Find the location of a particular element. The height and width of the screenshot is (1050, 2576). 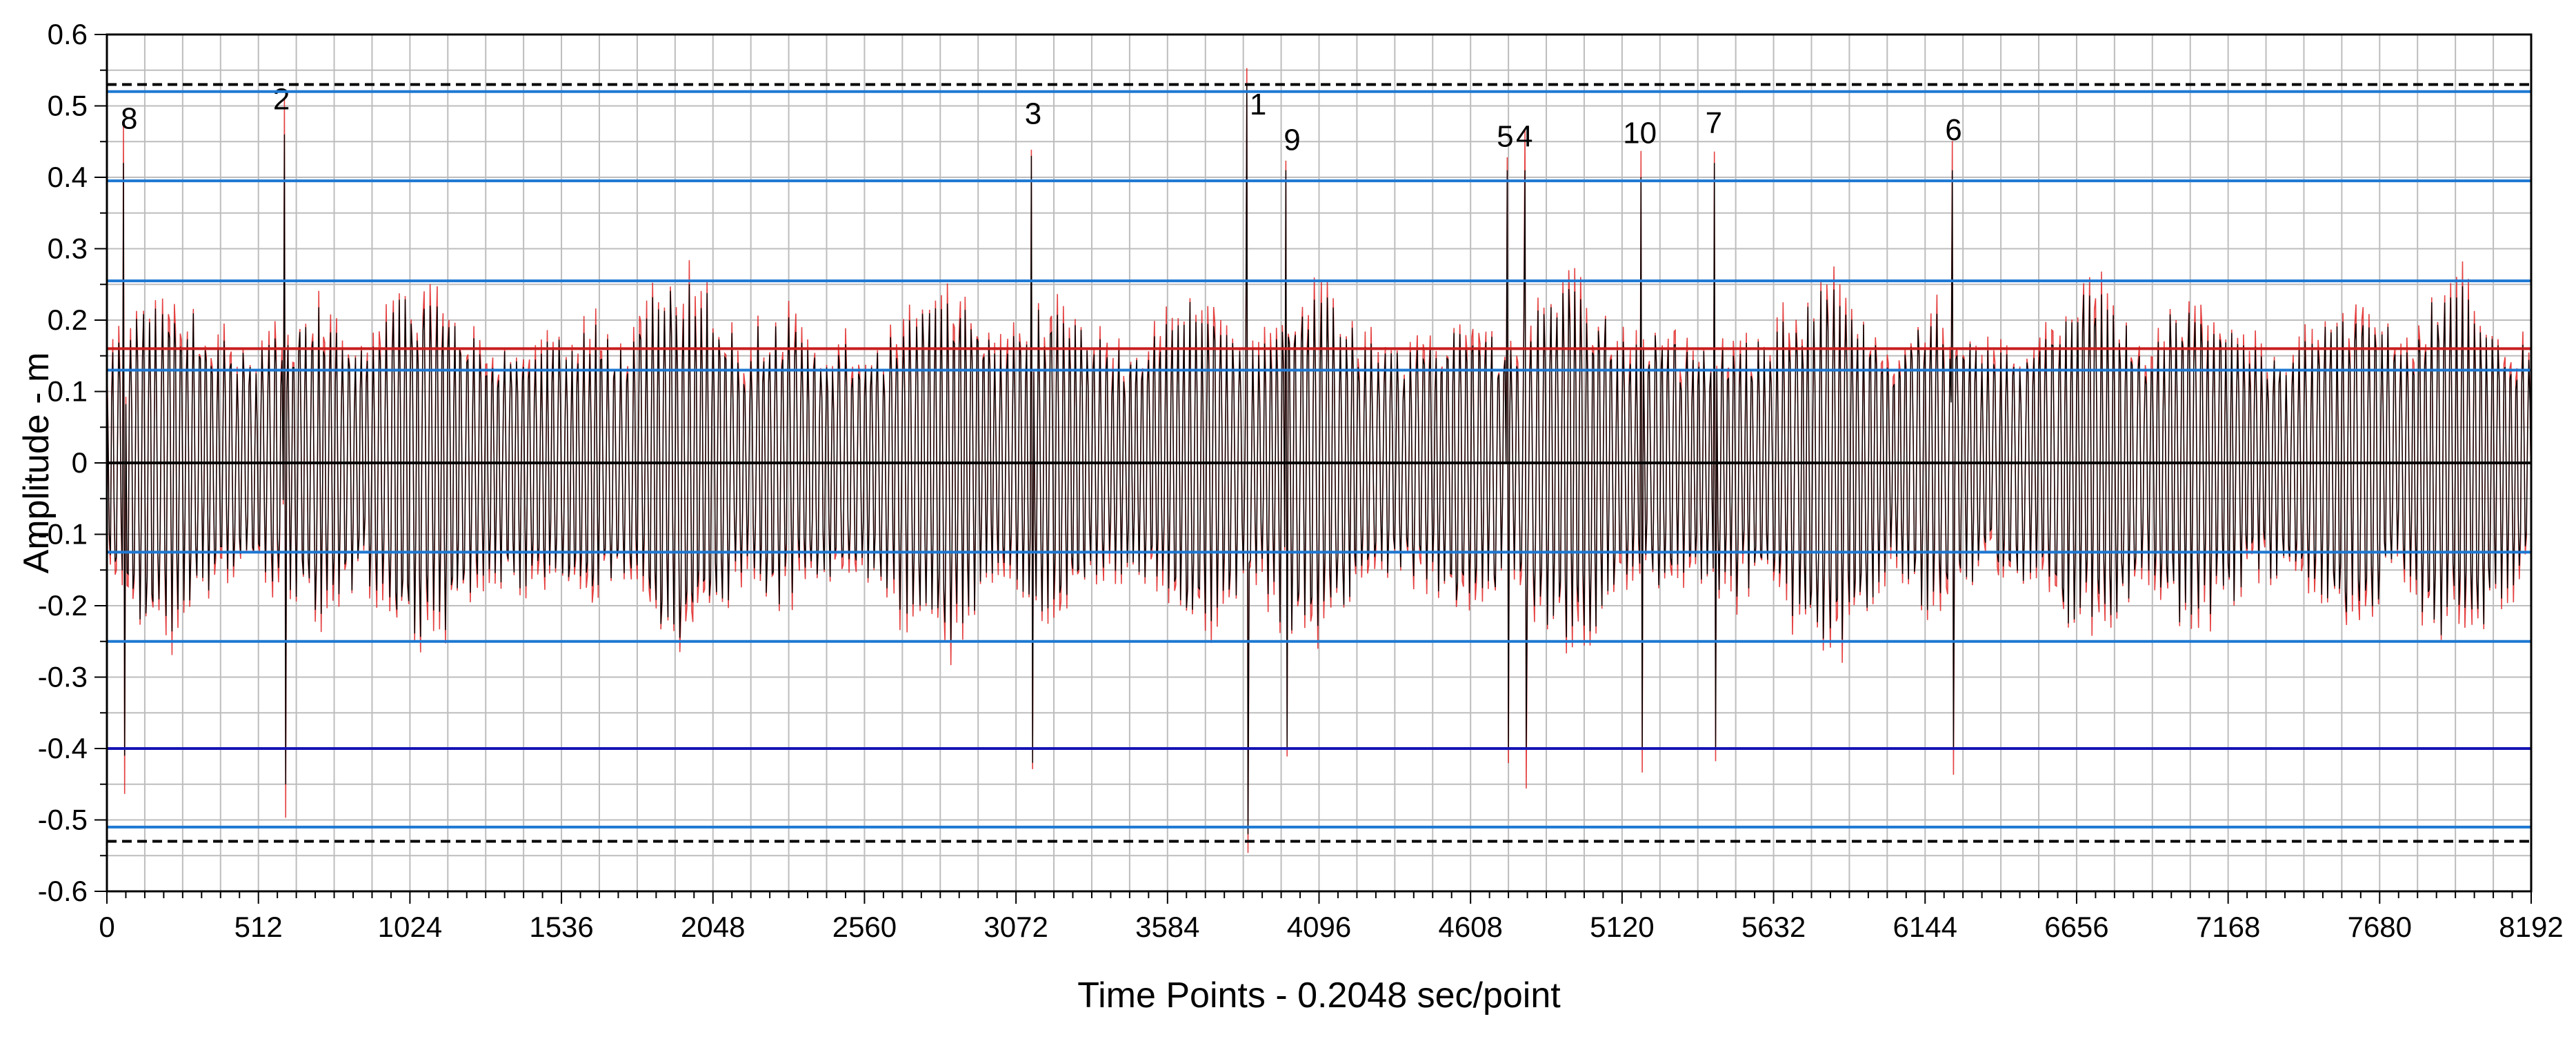

peak-label: 9 is located at coordinates (1292, 140).